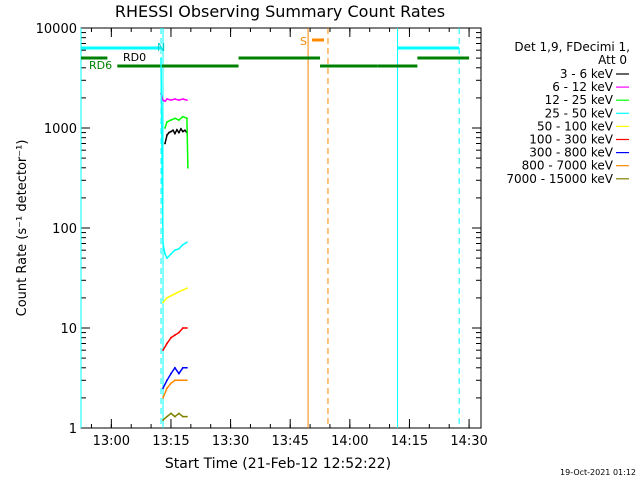 The width and height of the screenshot is (640, 480). Describe the element at coordinates (56, 29) in the screenshot. I see `y-tick-label: 10000` at that location.